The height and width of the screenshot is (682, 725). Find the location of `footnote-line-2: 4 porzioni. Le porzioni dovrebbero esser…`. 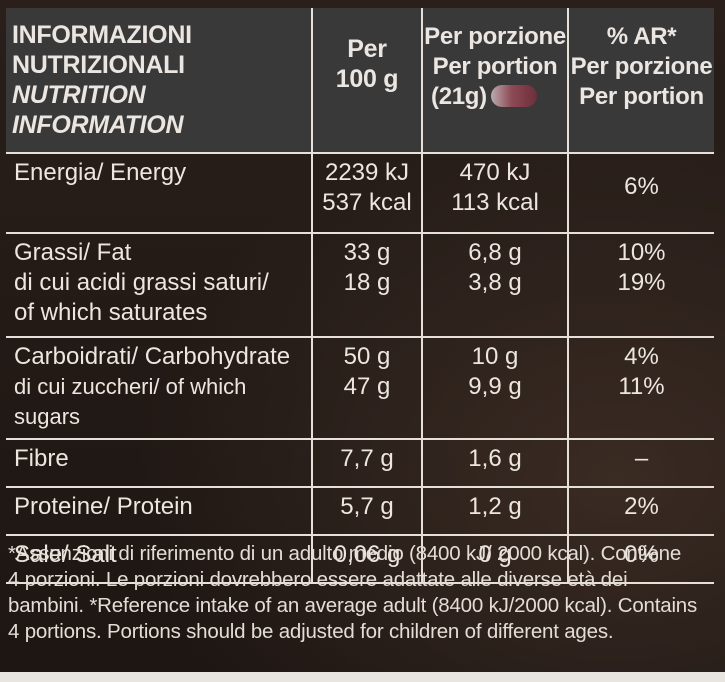

footnote-line-2: 4 porzioni. Le porzioni dovrebbero esser… is located at coordinates (318, 579).